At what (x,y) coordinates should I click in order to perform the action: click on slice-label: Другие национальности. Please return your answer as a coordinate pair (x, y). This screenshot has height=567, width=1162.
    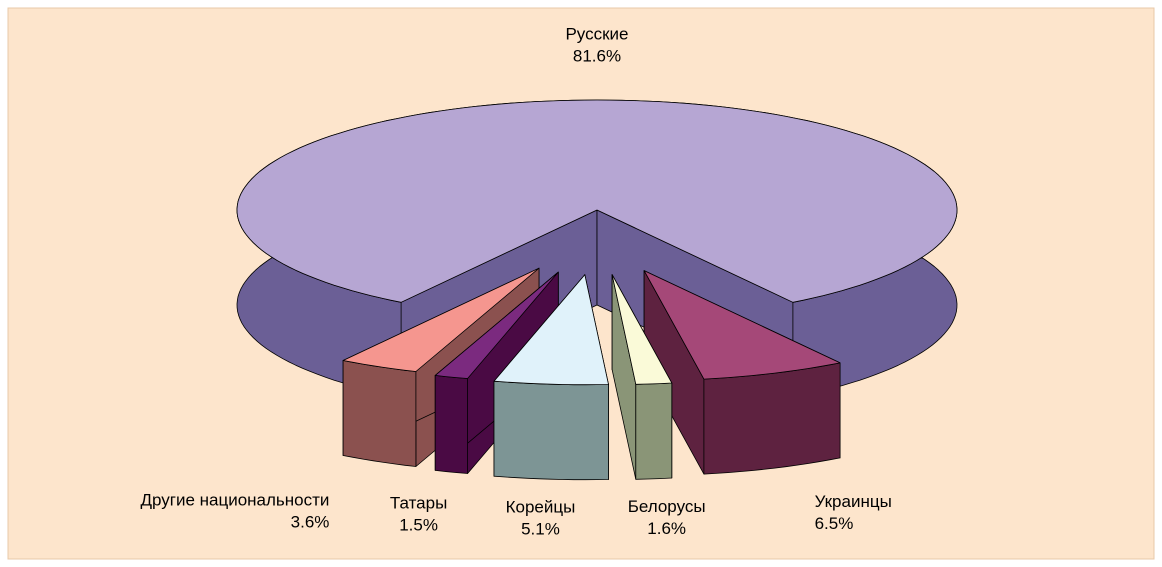
    Looking at the image, I should click on (234, 500).